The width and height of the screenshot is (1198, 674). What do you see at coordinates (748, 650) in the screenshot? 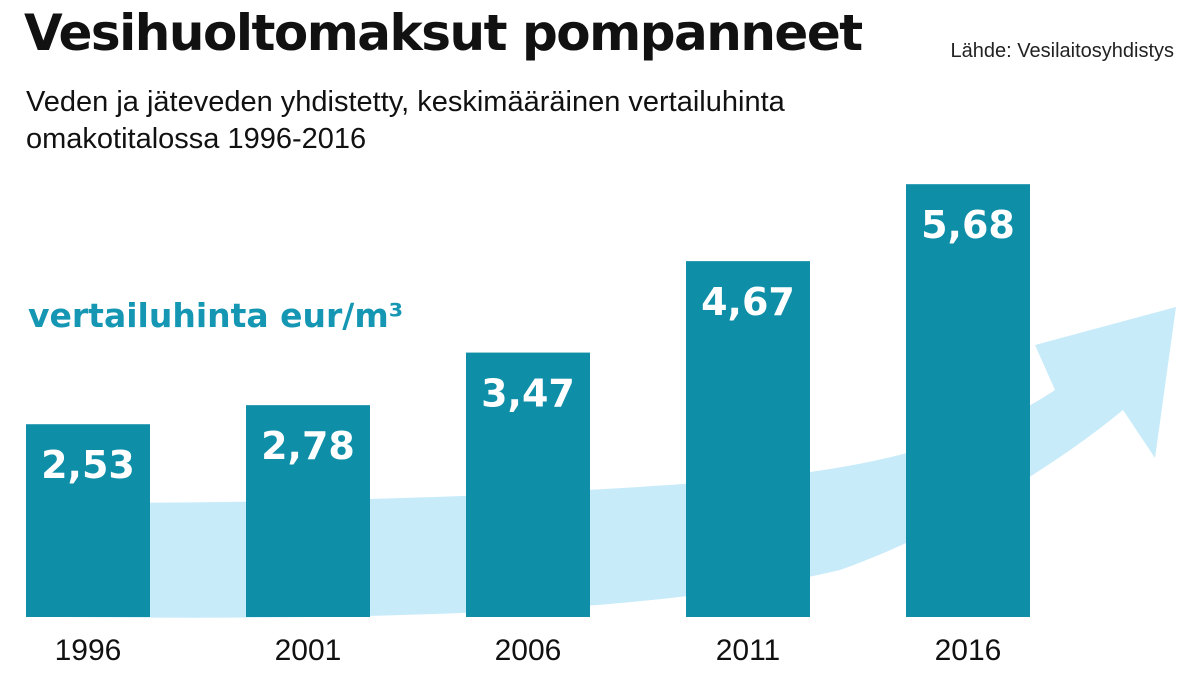
I see `x-tick-label-2011: 2011` at bounding box center [748, 650].